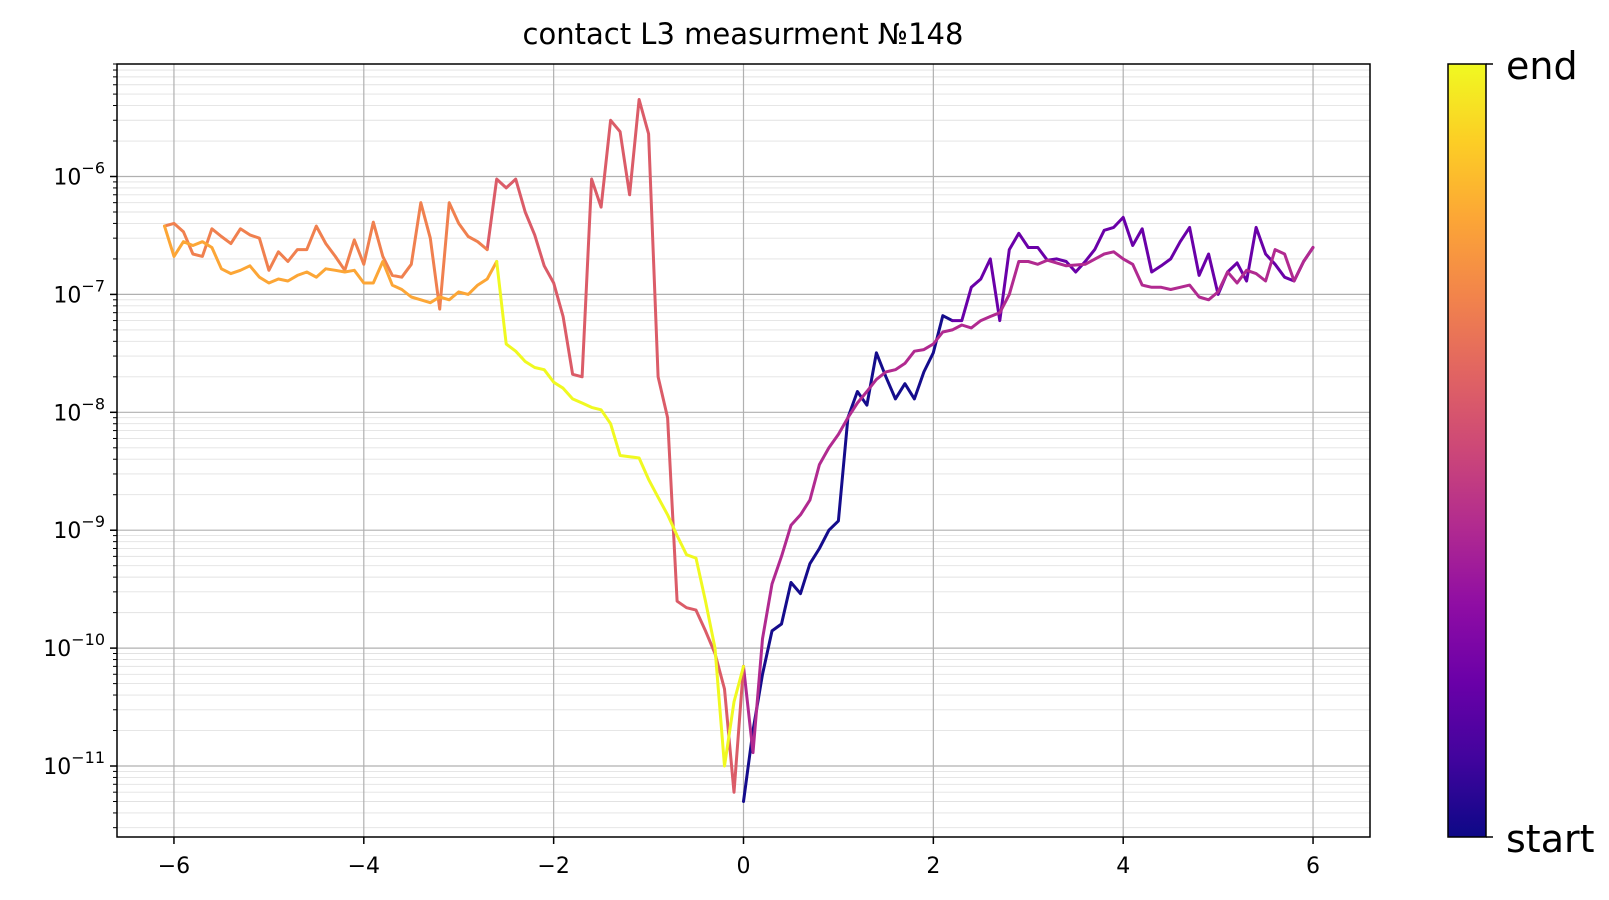 The height and width of the screenshot is (900, 1609). Describe the element at coordinates (74, 764) in the screenshot. I see `y-tick-label: 10⁻¹¹` at that location.